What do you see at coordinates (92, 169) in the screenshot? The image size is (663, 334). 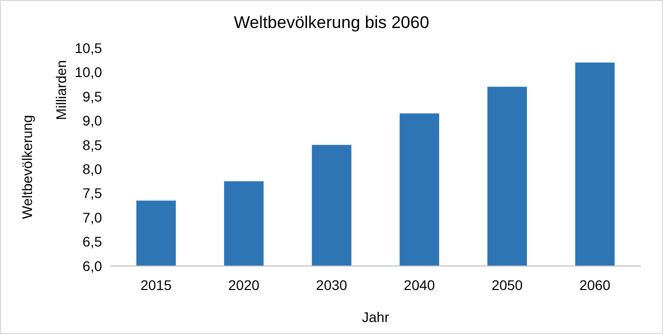 I see `y-tick-label: 8,0` at bounding box center [92, 169].